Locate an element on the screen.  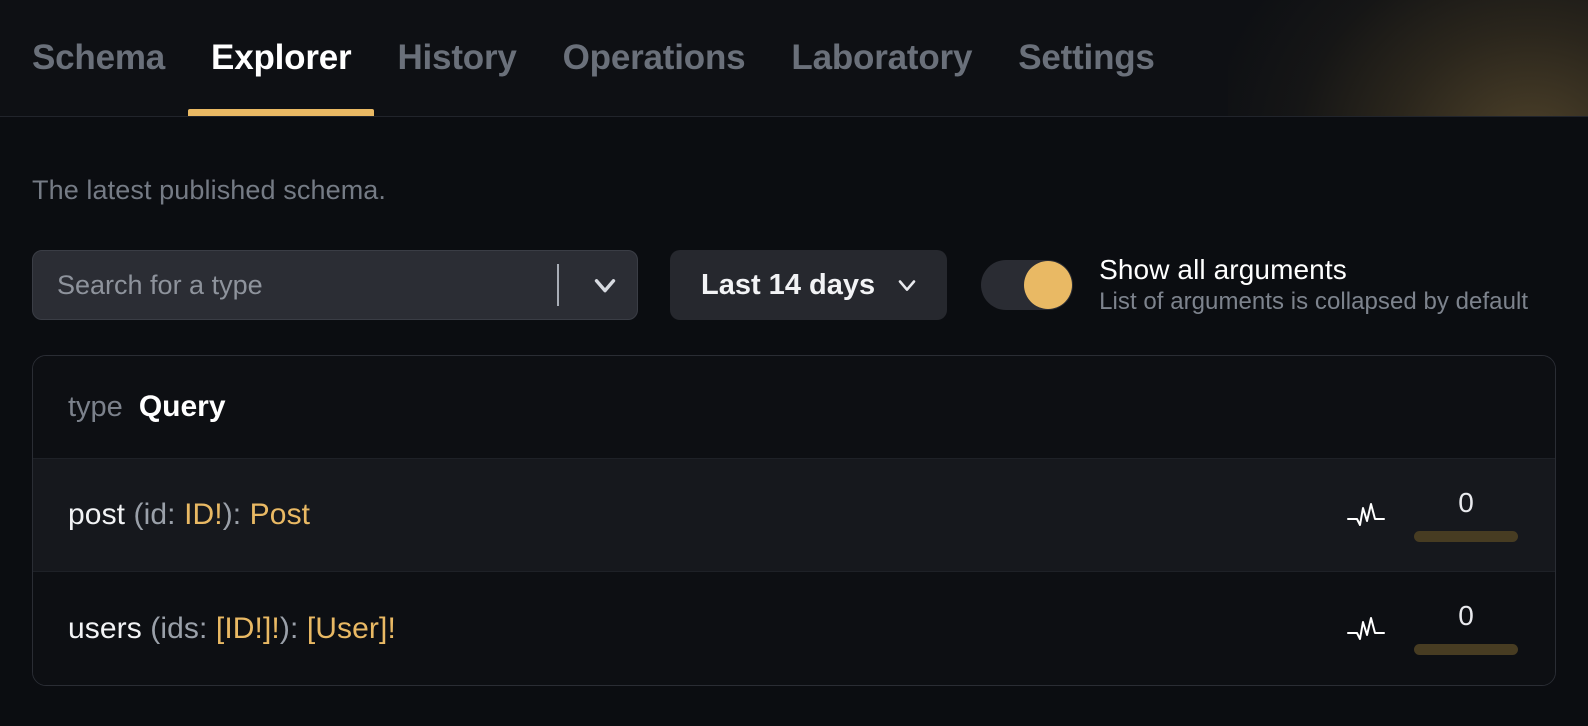
tab-history: History is located at coordinates (456, 58).